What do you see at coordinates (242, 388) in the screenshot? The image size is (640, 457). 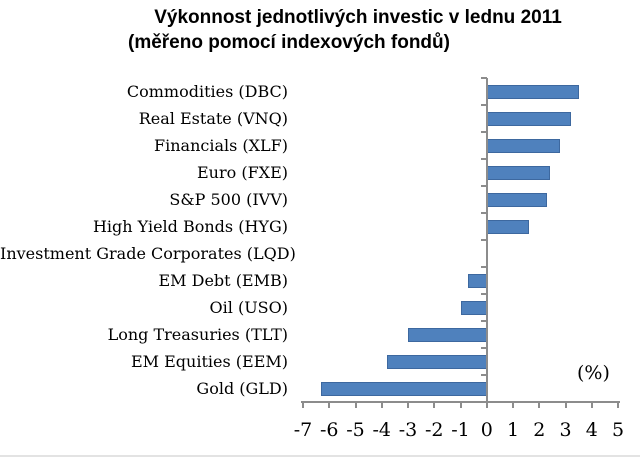 I see `category-label: Gold (GLD)` at bounding box center [242, 388].